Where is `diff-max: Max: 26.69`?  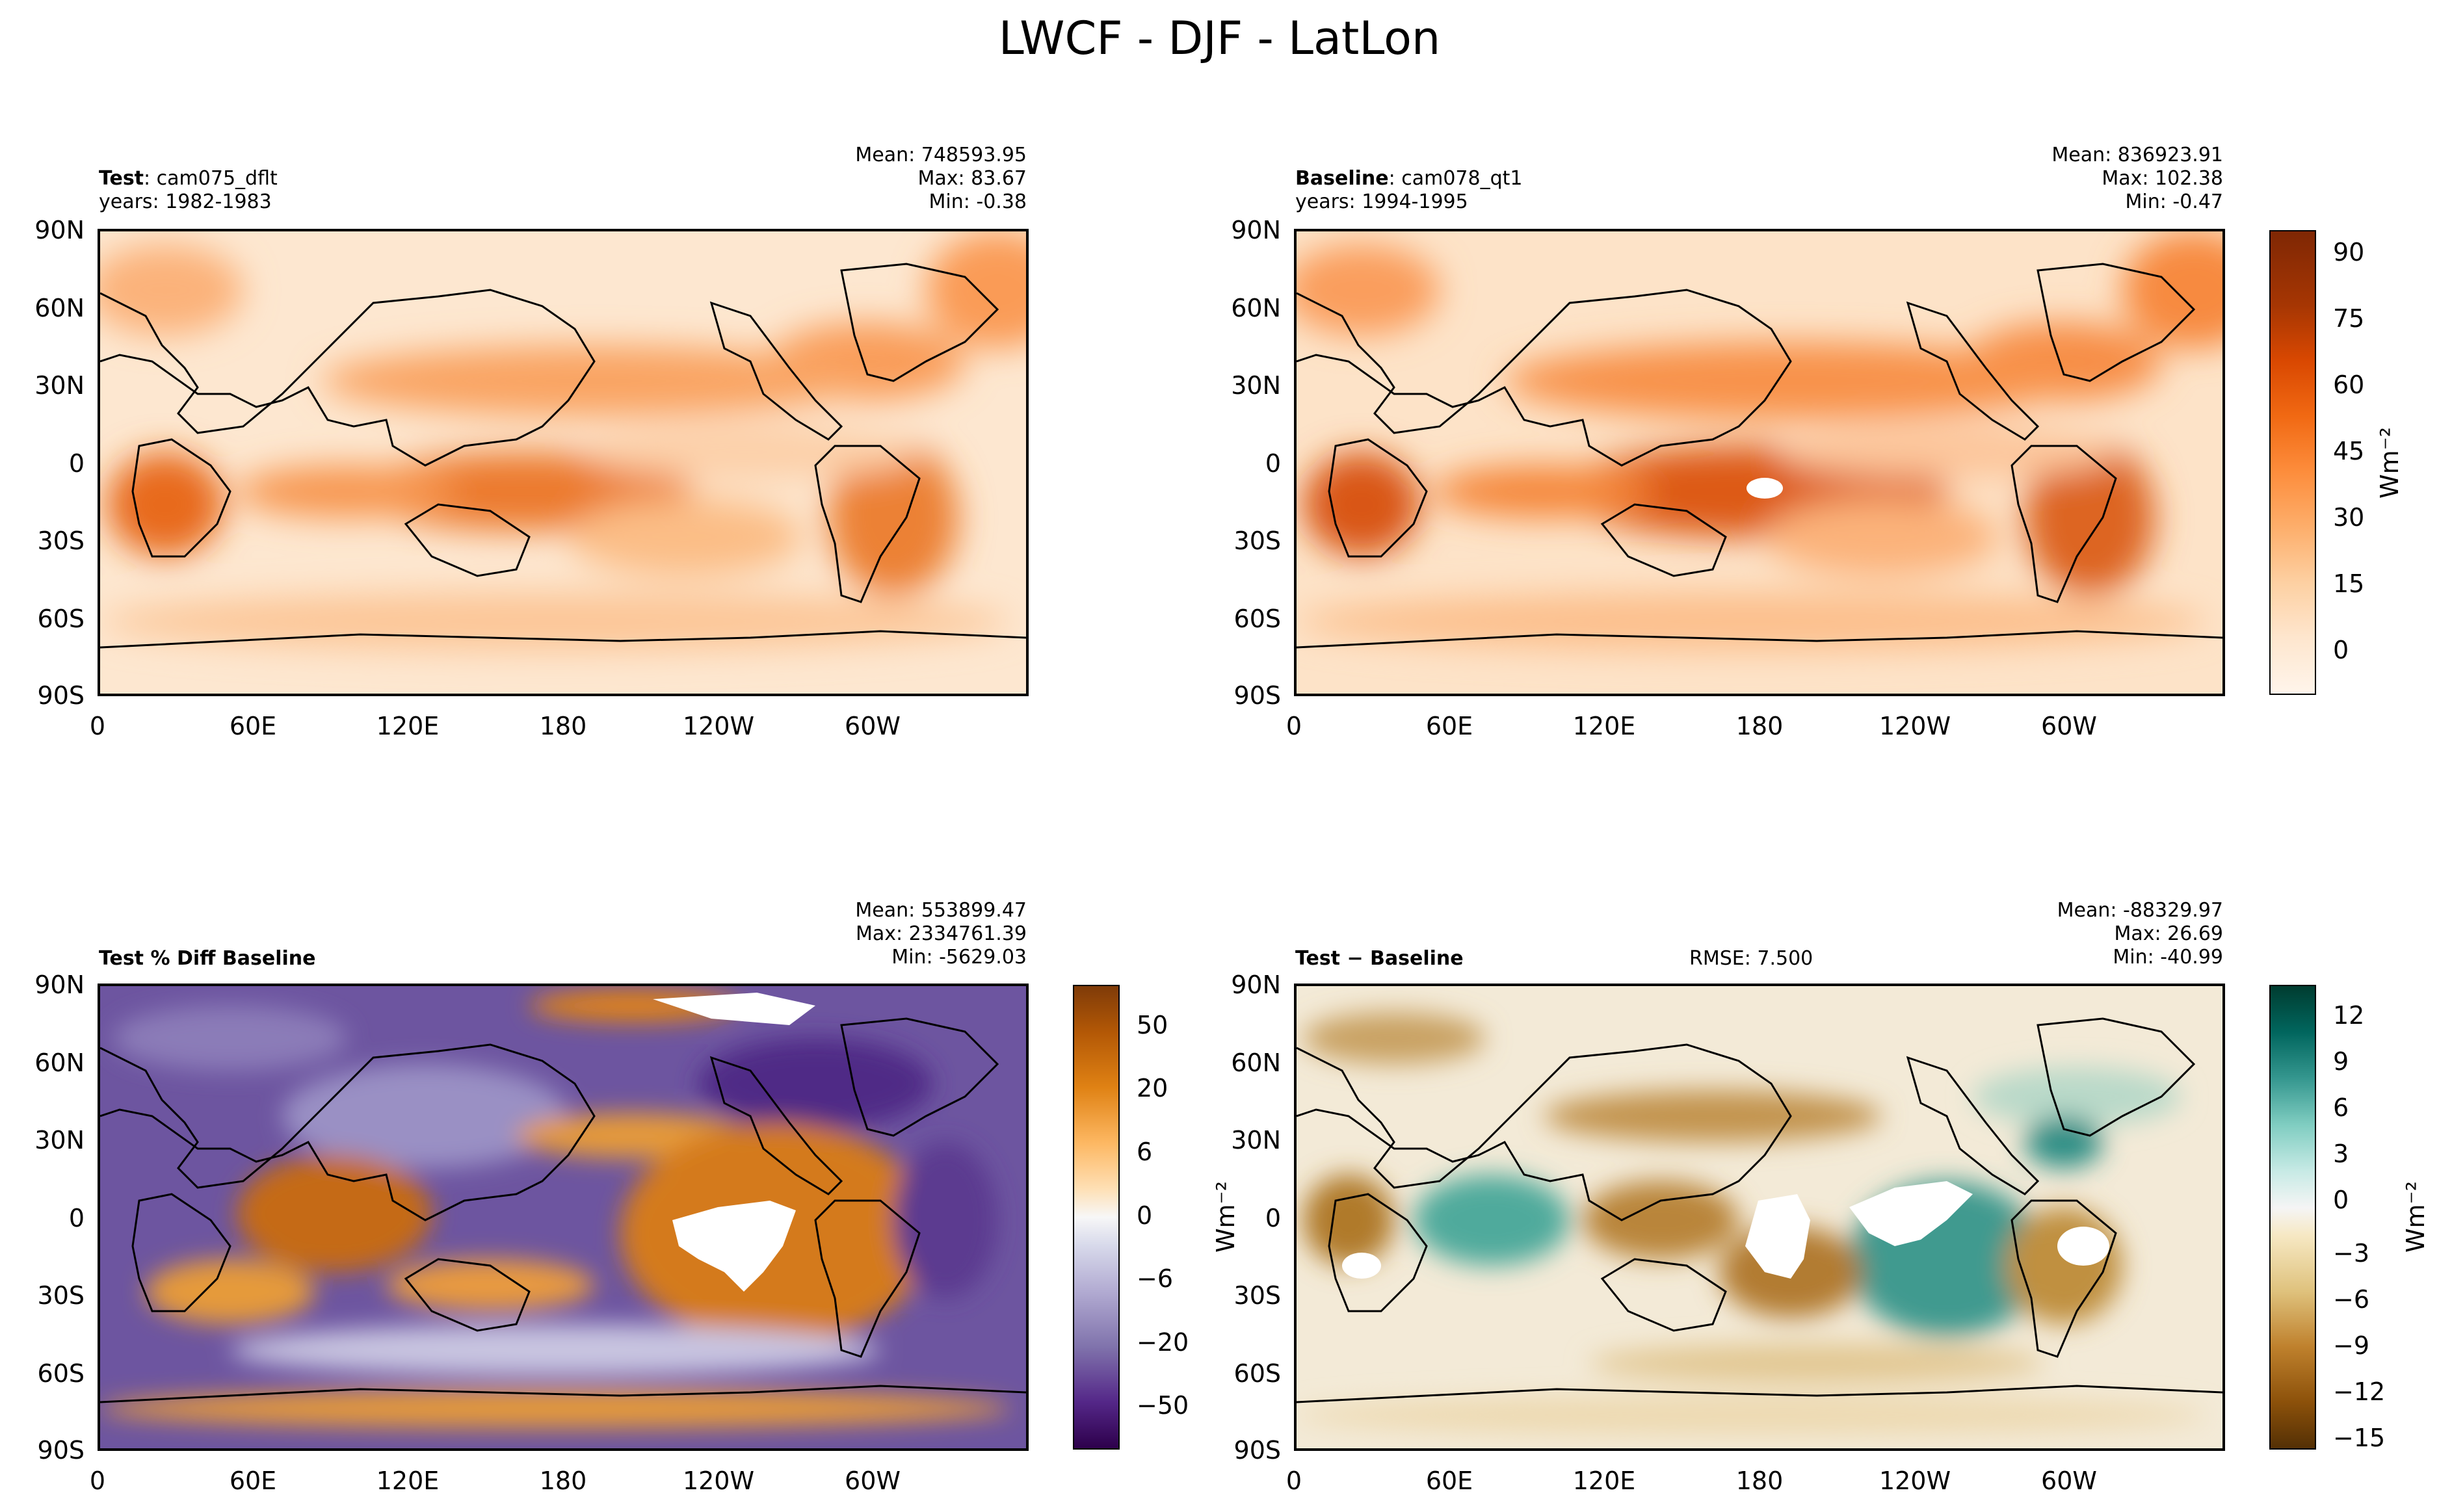 diff-max: Max: 26.69 is located at coordinates (2168, 933).